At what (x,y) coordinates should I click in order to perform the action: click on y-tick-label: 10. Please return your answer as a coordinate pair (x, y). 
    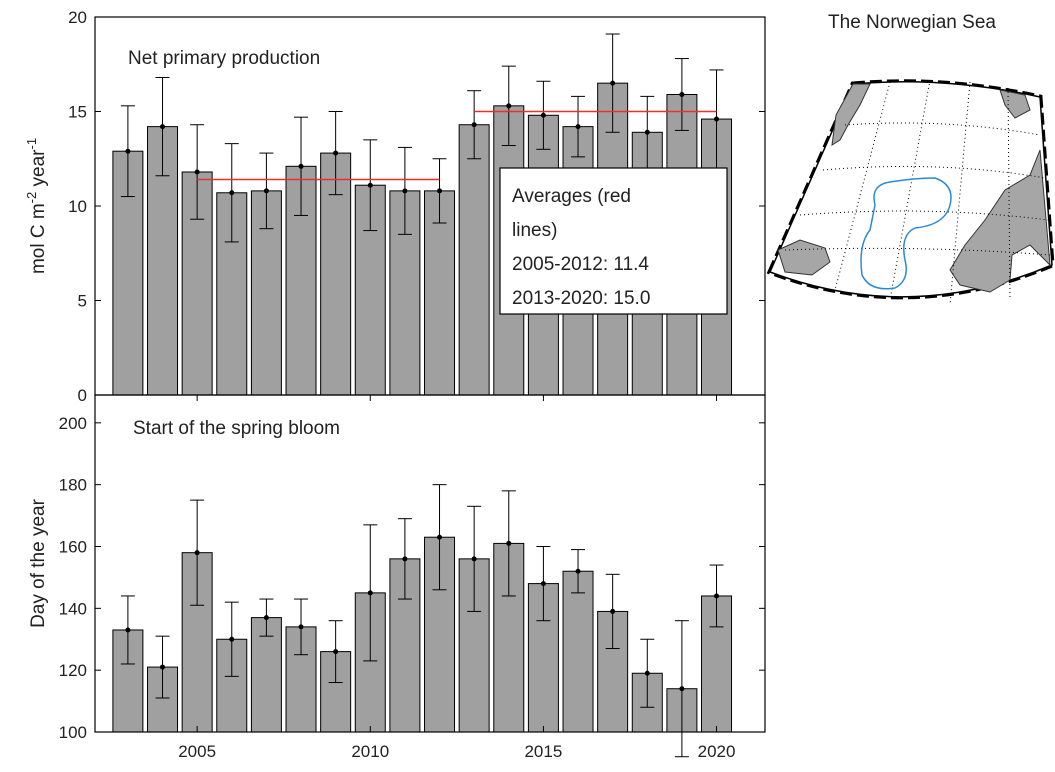
    Looking at the image, I should click on (77, 206).